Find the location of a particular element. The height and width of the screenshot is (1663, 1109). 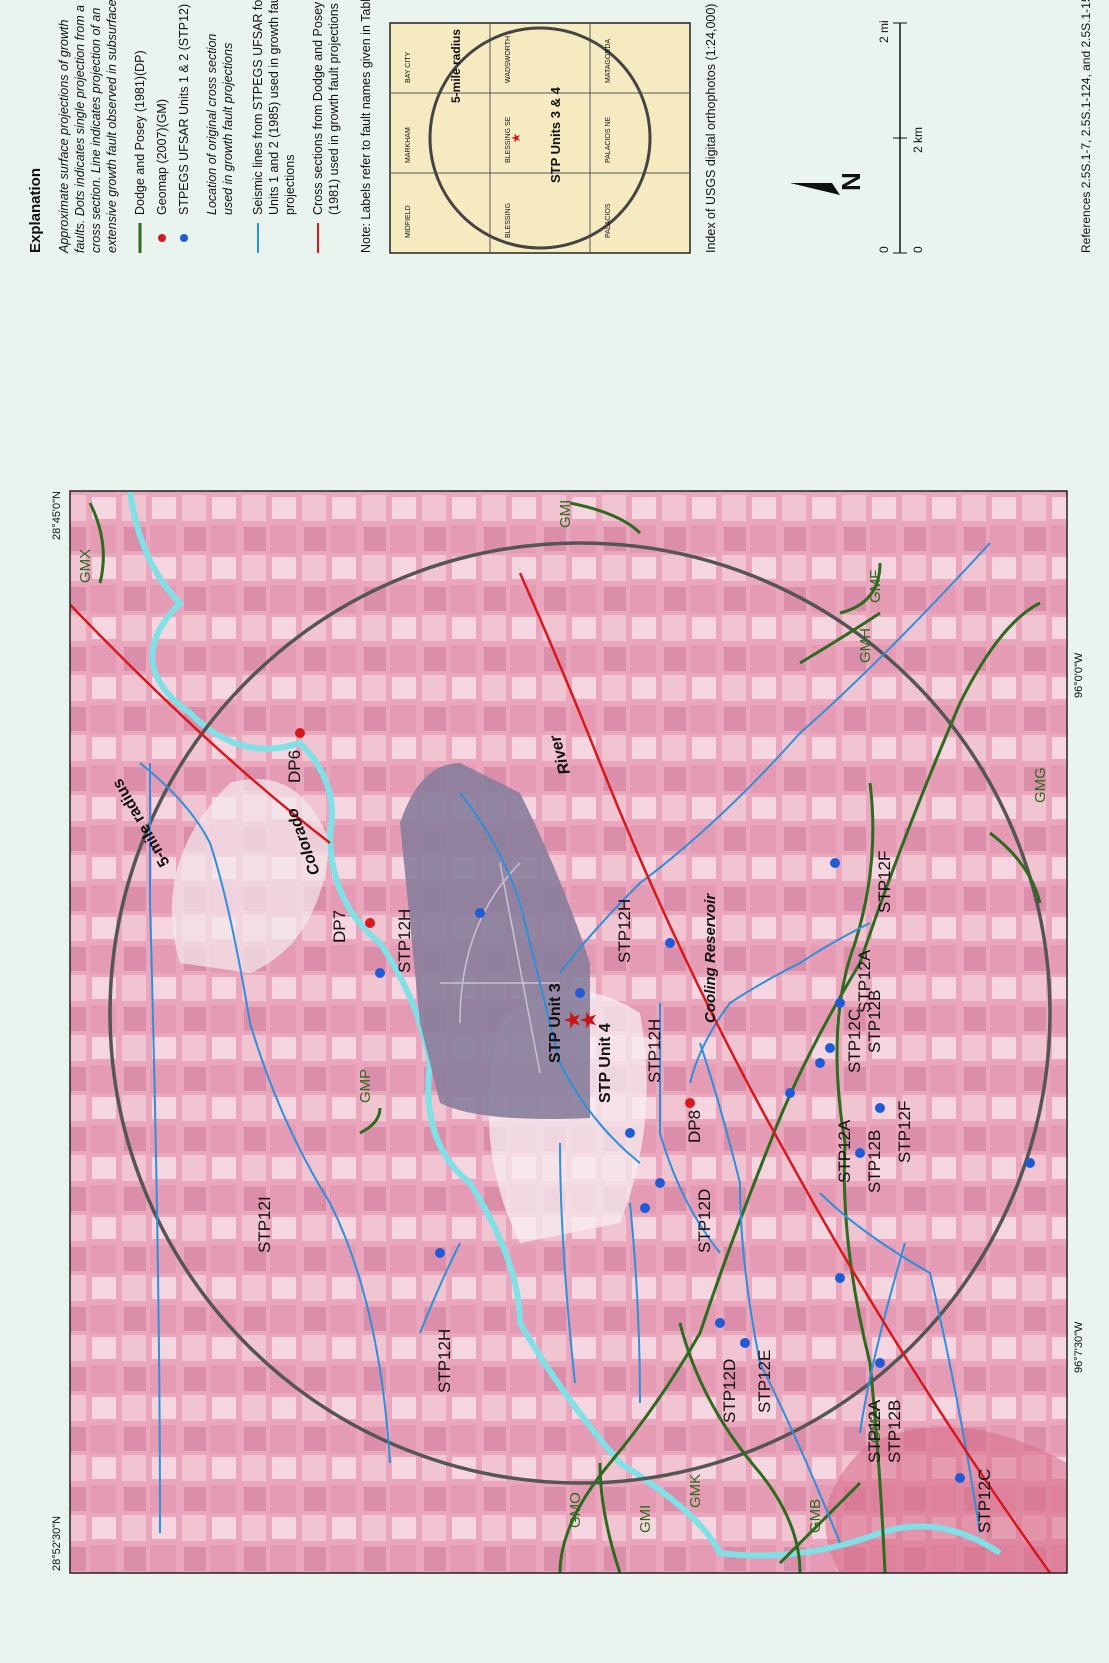

north-label: N is located at coordinates (851, 181).